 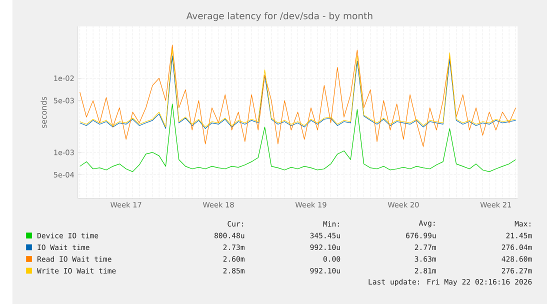 I want to click on chart-title: Average latency for /dev/sda - by month, so click(x=279, y=17).